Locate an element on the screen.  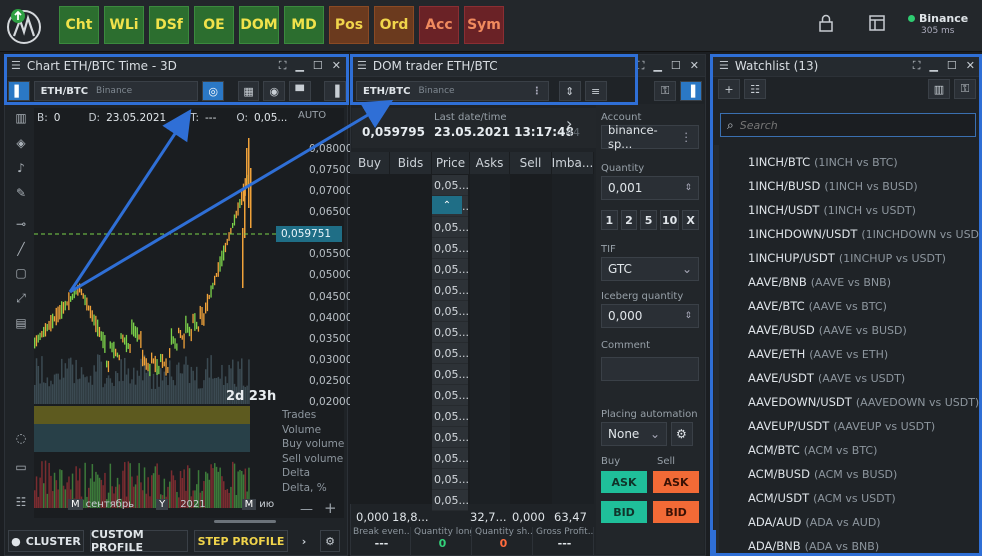
indicator-icon: ◎ is located at coordinates (213, 91).